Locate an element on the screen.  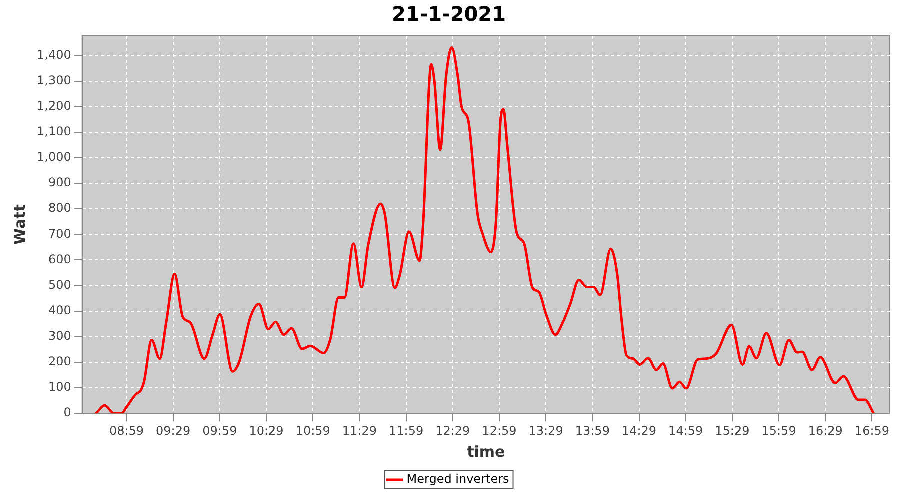
y-tick-label: 300 is located at coordinates (60, 336).